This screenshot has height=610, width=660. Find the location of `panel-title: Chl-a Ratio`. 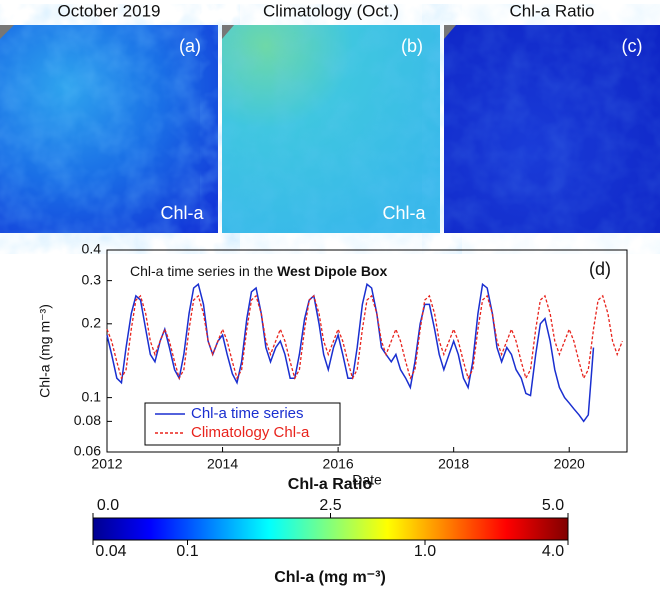

panel-title: Chl-a Ratio is located at coordinates (551, 10).